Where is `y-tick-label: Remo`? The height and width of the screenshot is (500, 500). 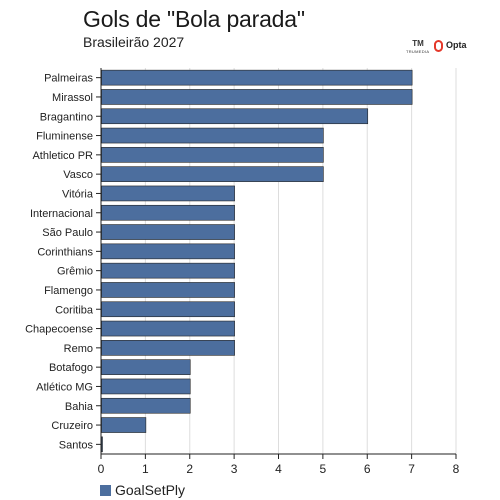
y-tick-label: Remo is located at coordinates (78, 349).